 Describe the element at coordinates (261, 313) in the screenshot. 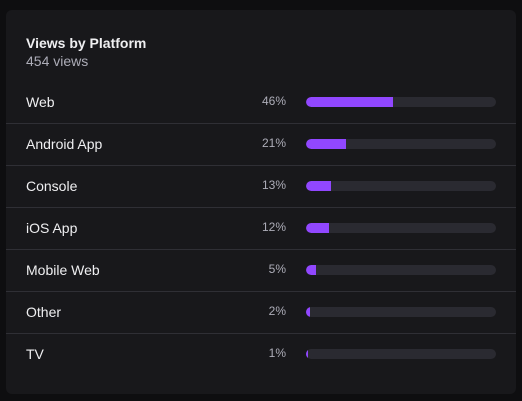

I see `platform-row-other: Other 2%` at that location.